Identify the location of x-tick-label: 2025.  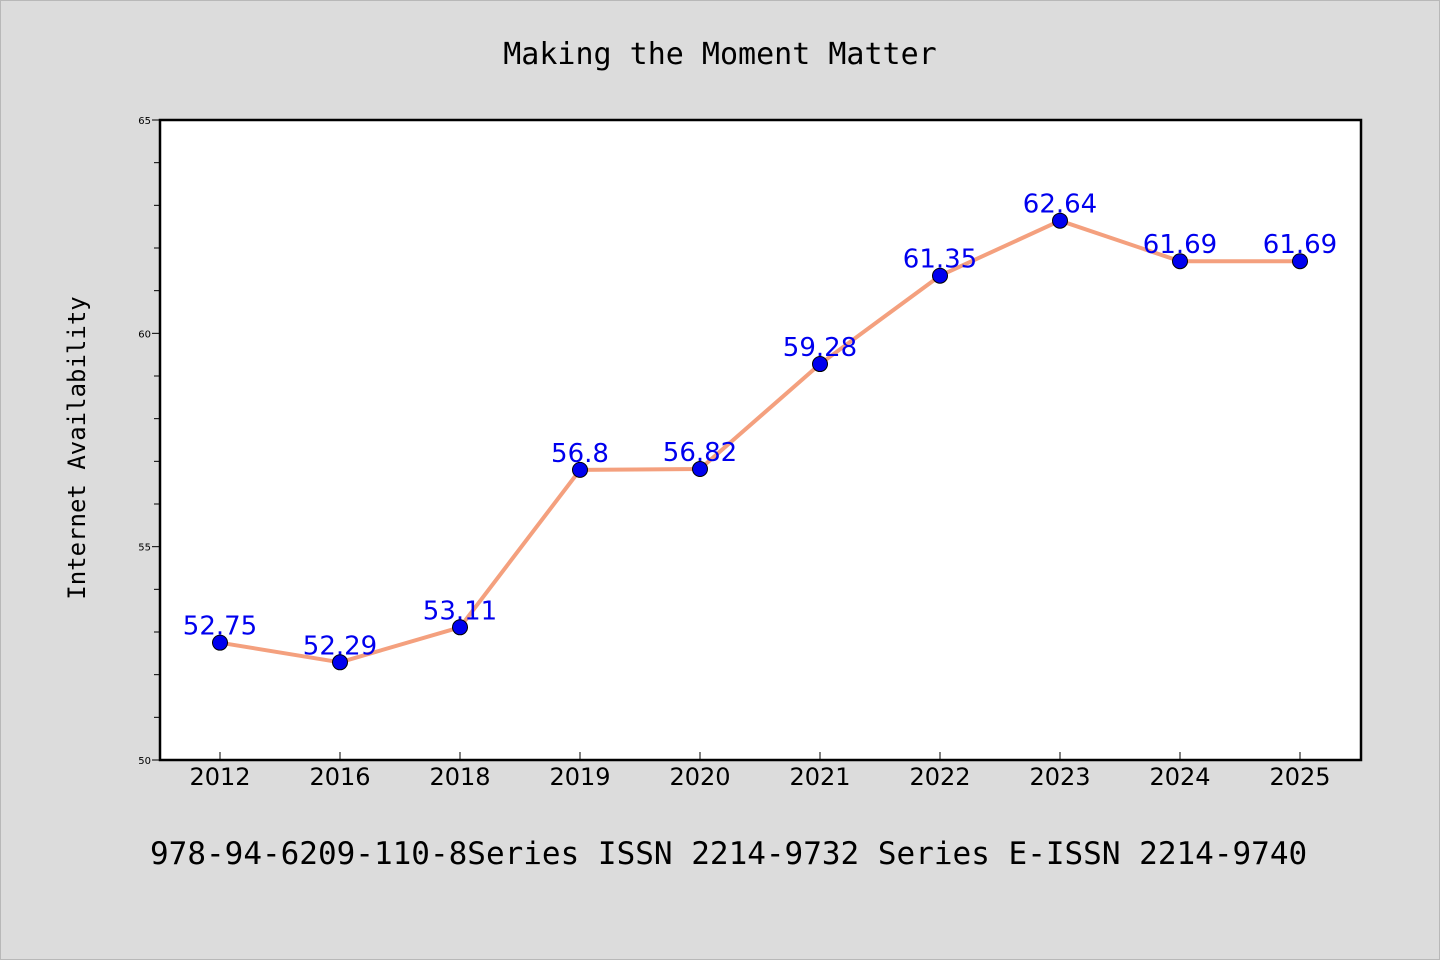
(1299, 777).